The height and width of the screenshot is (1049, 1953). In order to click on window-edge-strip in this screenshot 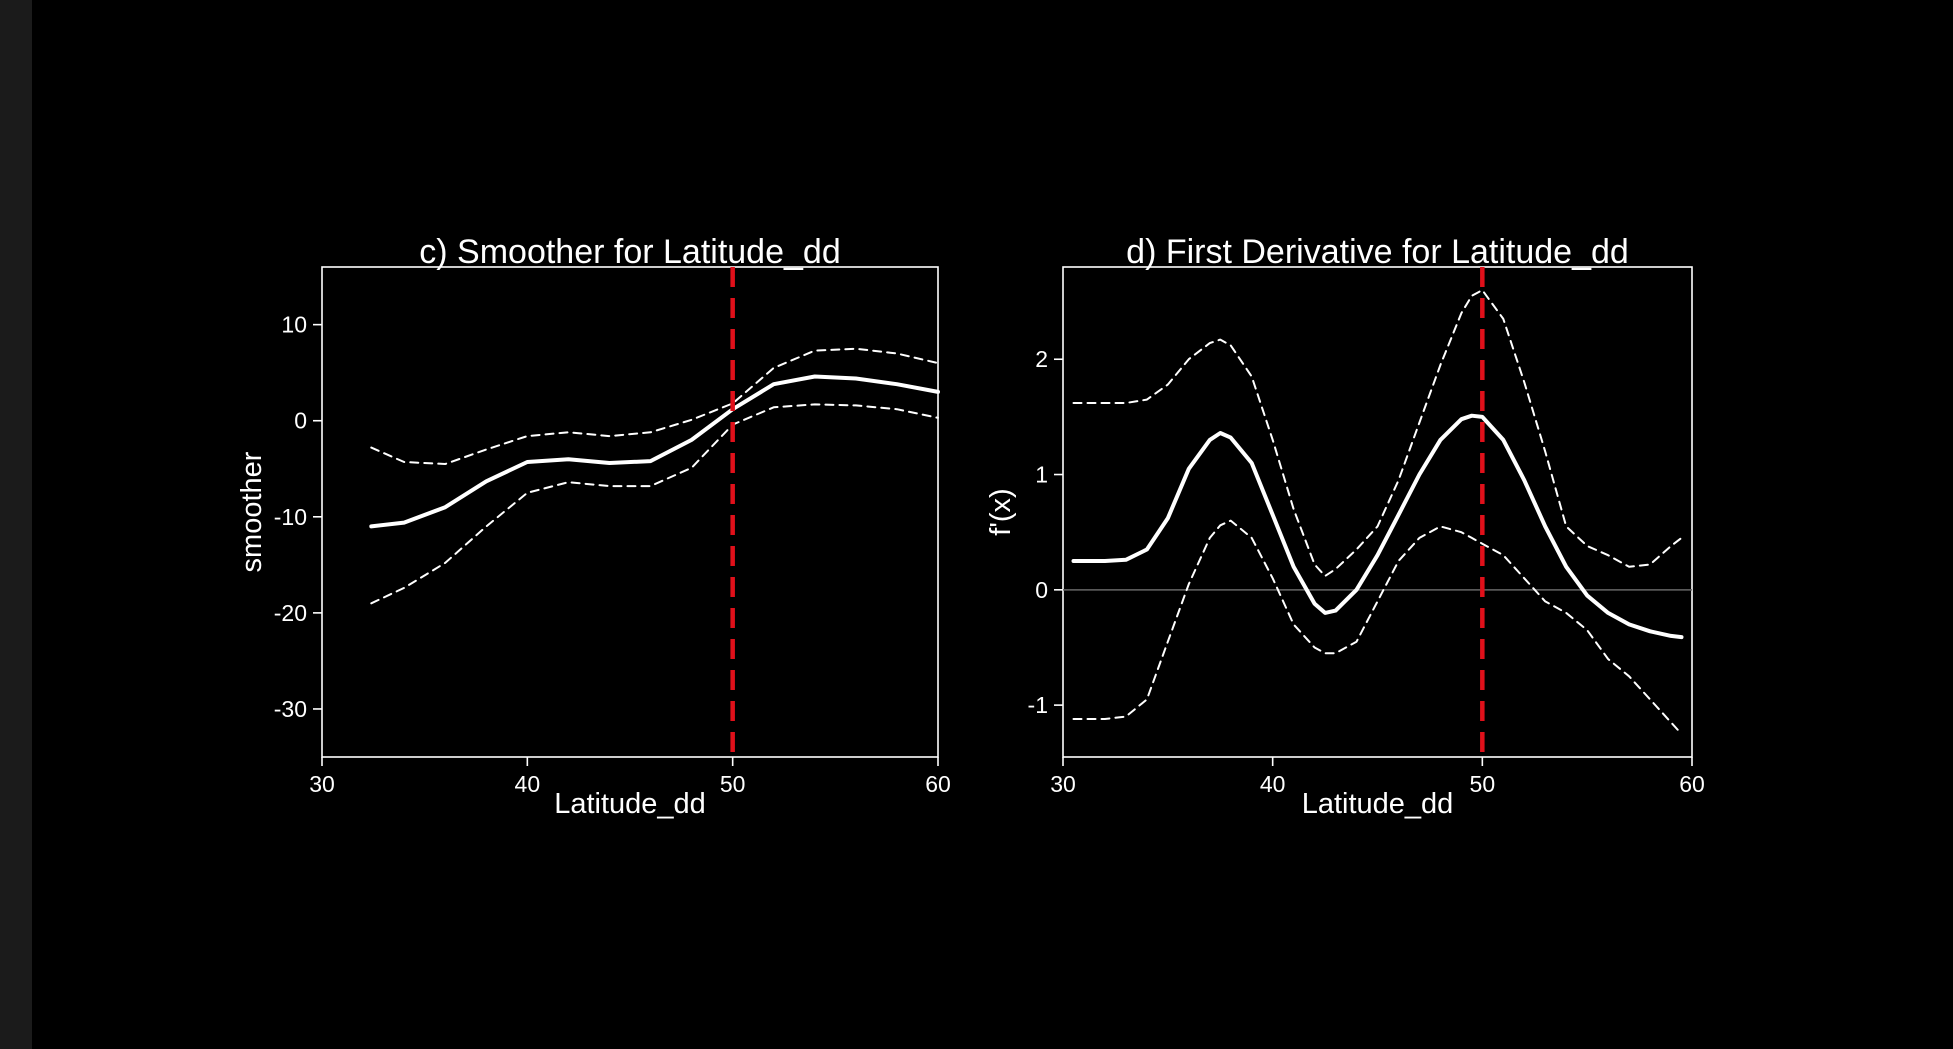, I will do `click(16, 524)`.